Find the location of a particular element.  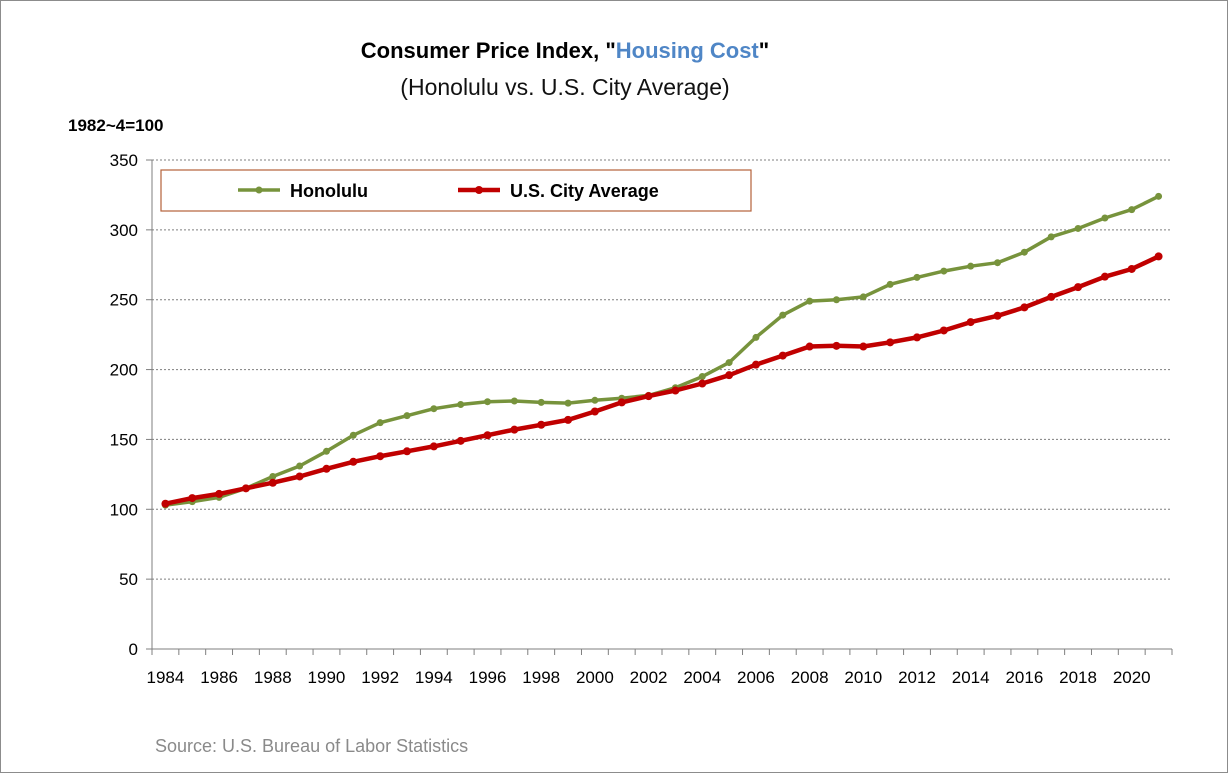

x-tick-label: 2008 is located at coordinates (810, 677).